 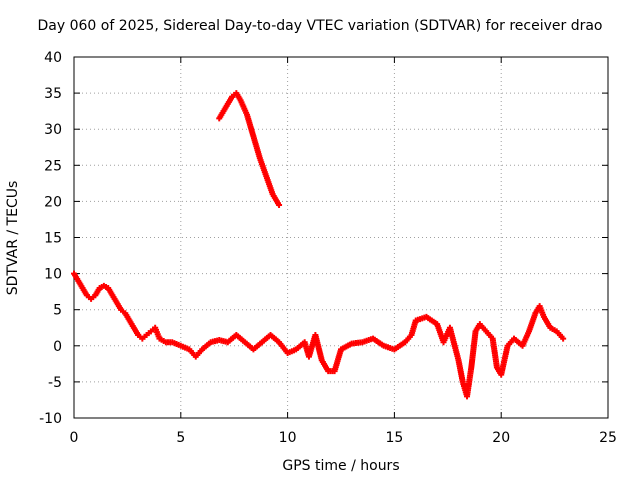 I want to click on x-tick-label: 10, so click(x=288, y=438).